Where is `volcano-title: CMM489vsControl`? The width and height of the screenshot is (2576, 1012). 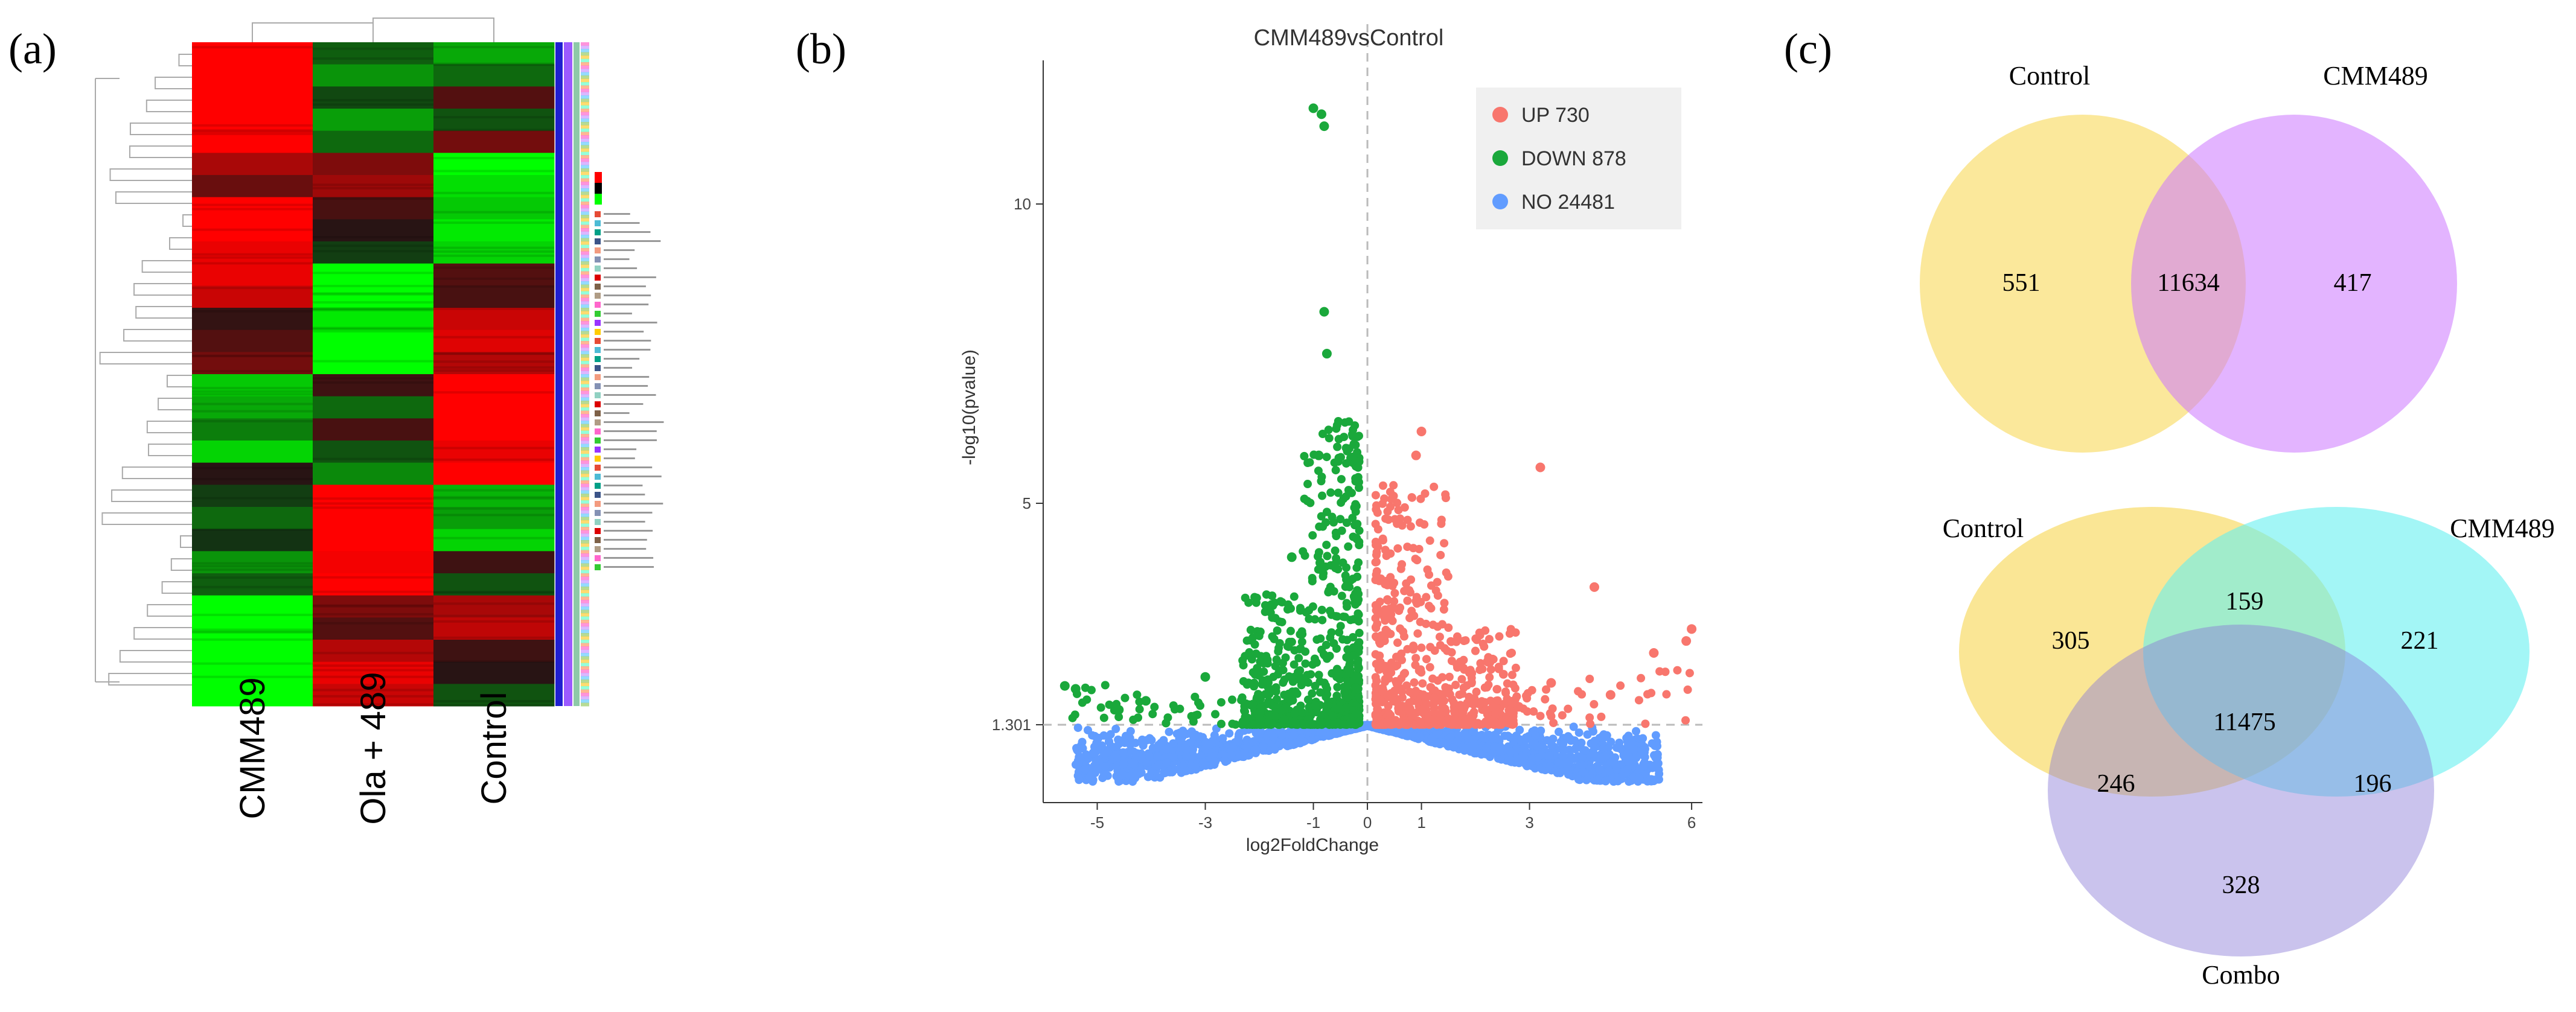 volcano-title: CMM489vsControl is located at coordinates (1349, 38).